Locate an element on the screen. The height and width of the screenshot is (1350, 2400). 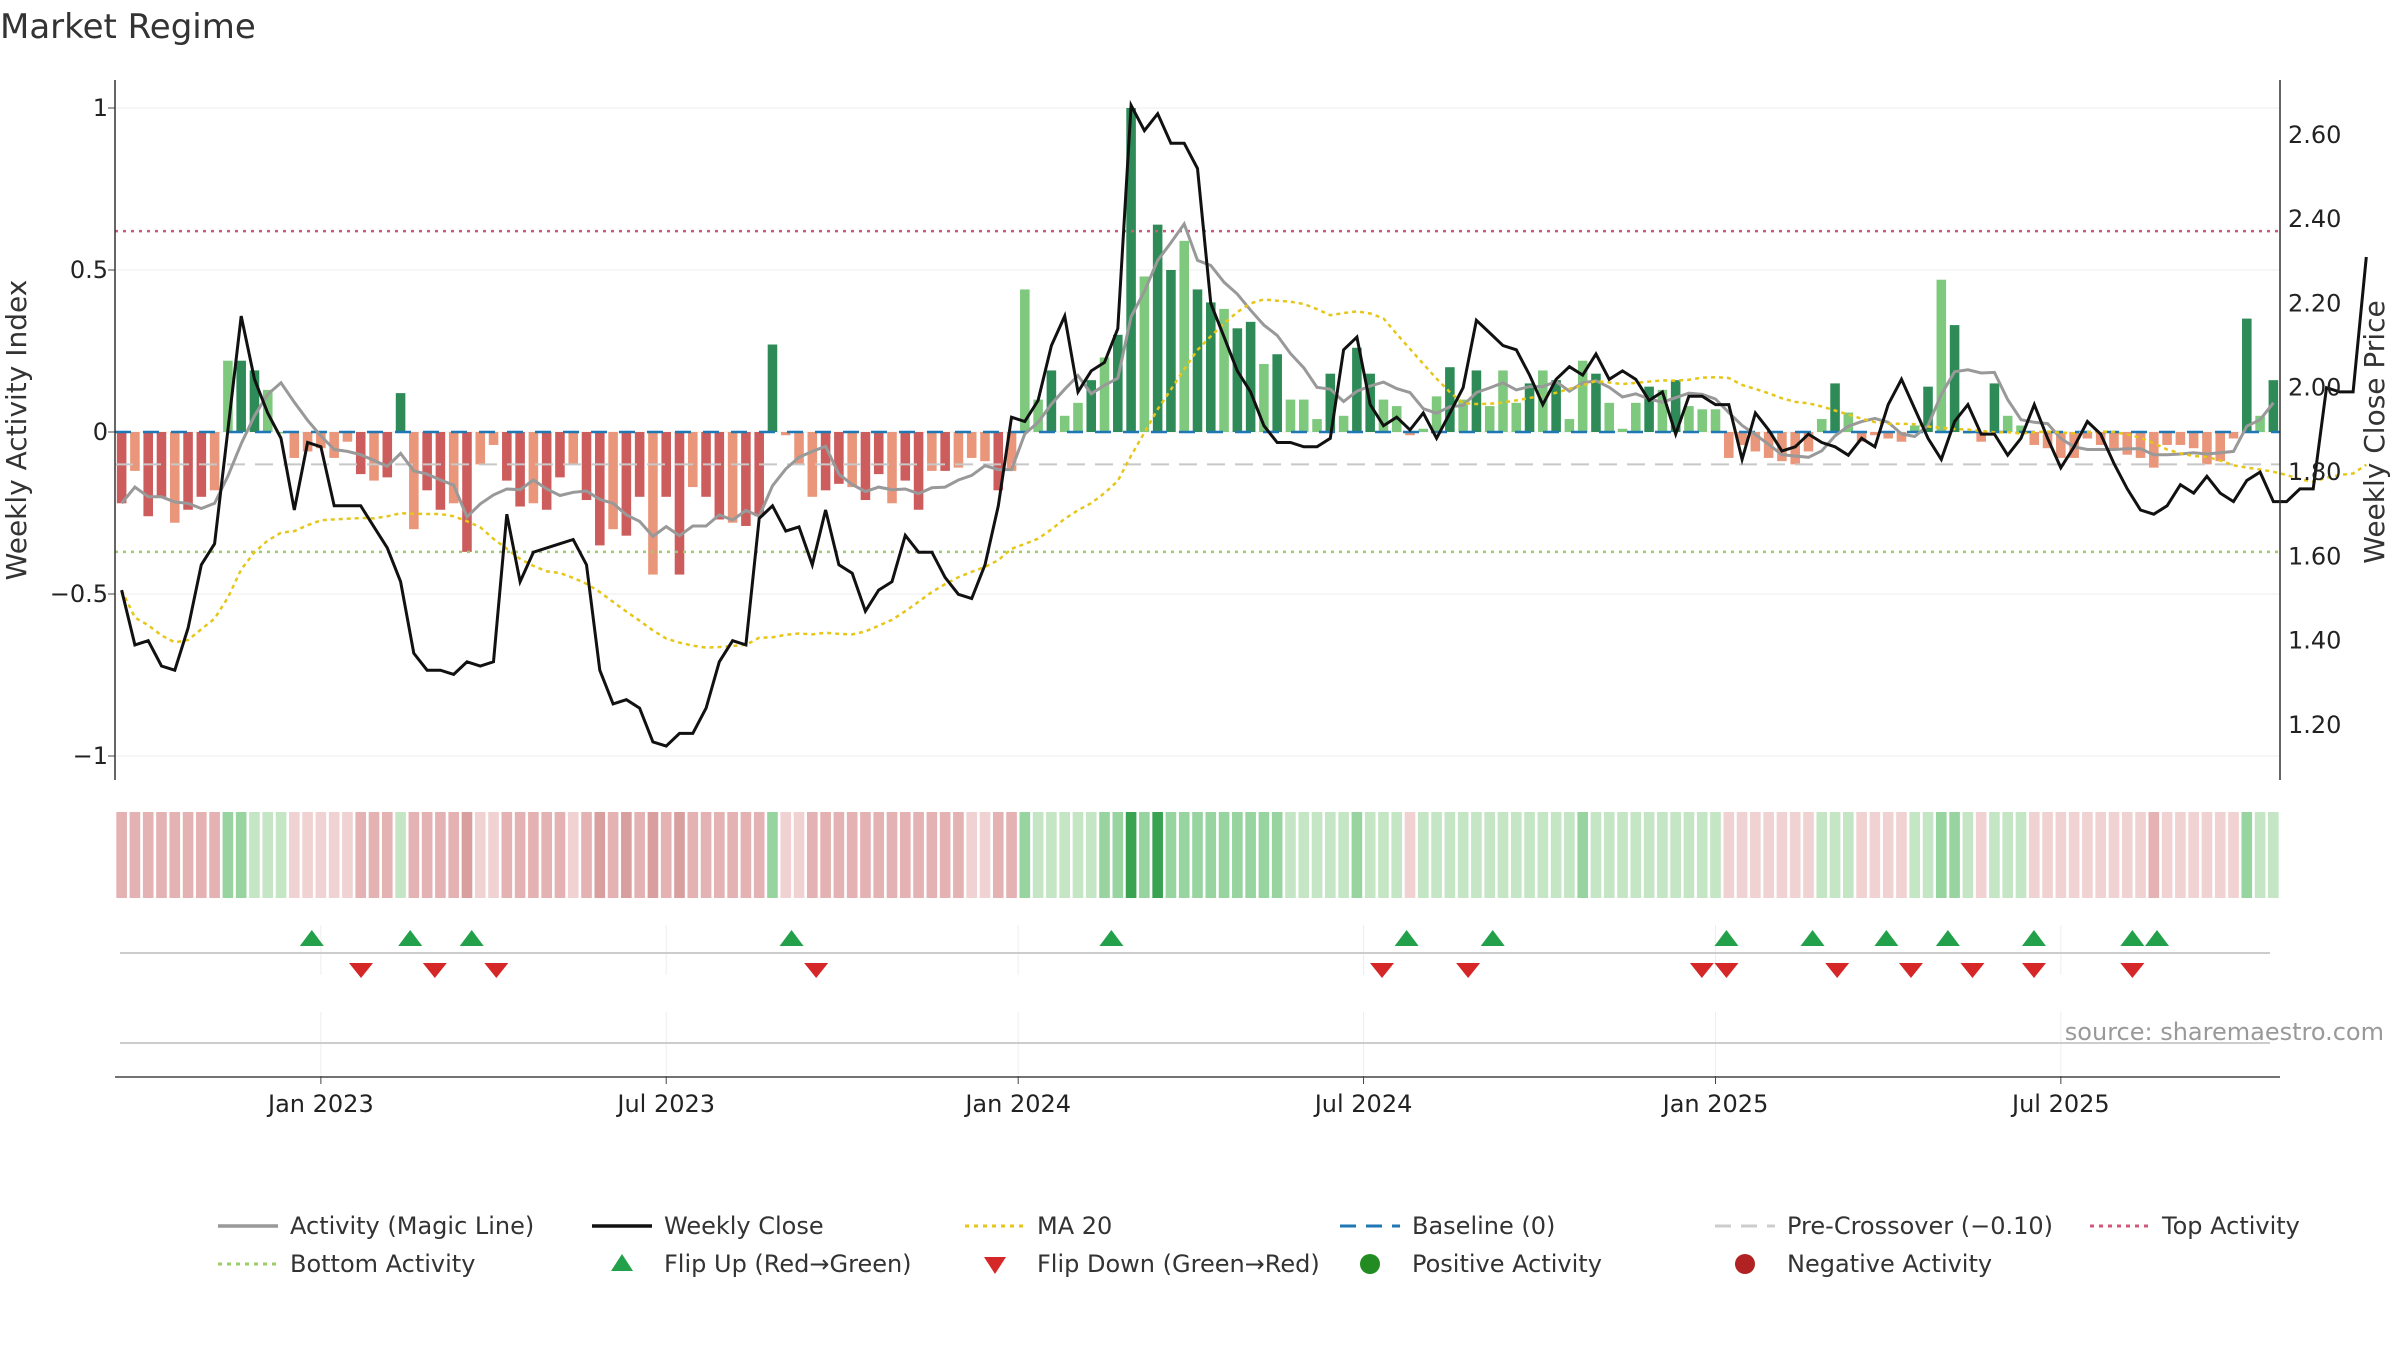
legend-label: MA 20 is located at coordinates (1074, 1226).